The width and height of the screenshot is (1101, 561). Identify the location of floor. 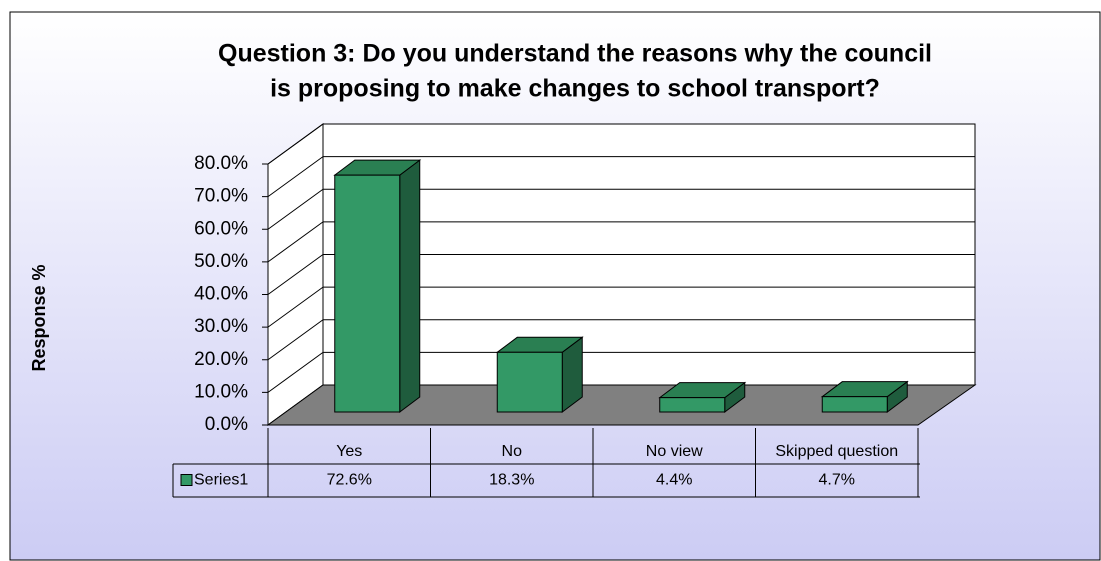
(621, 405).